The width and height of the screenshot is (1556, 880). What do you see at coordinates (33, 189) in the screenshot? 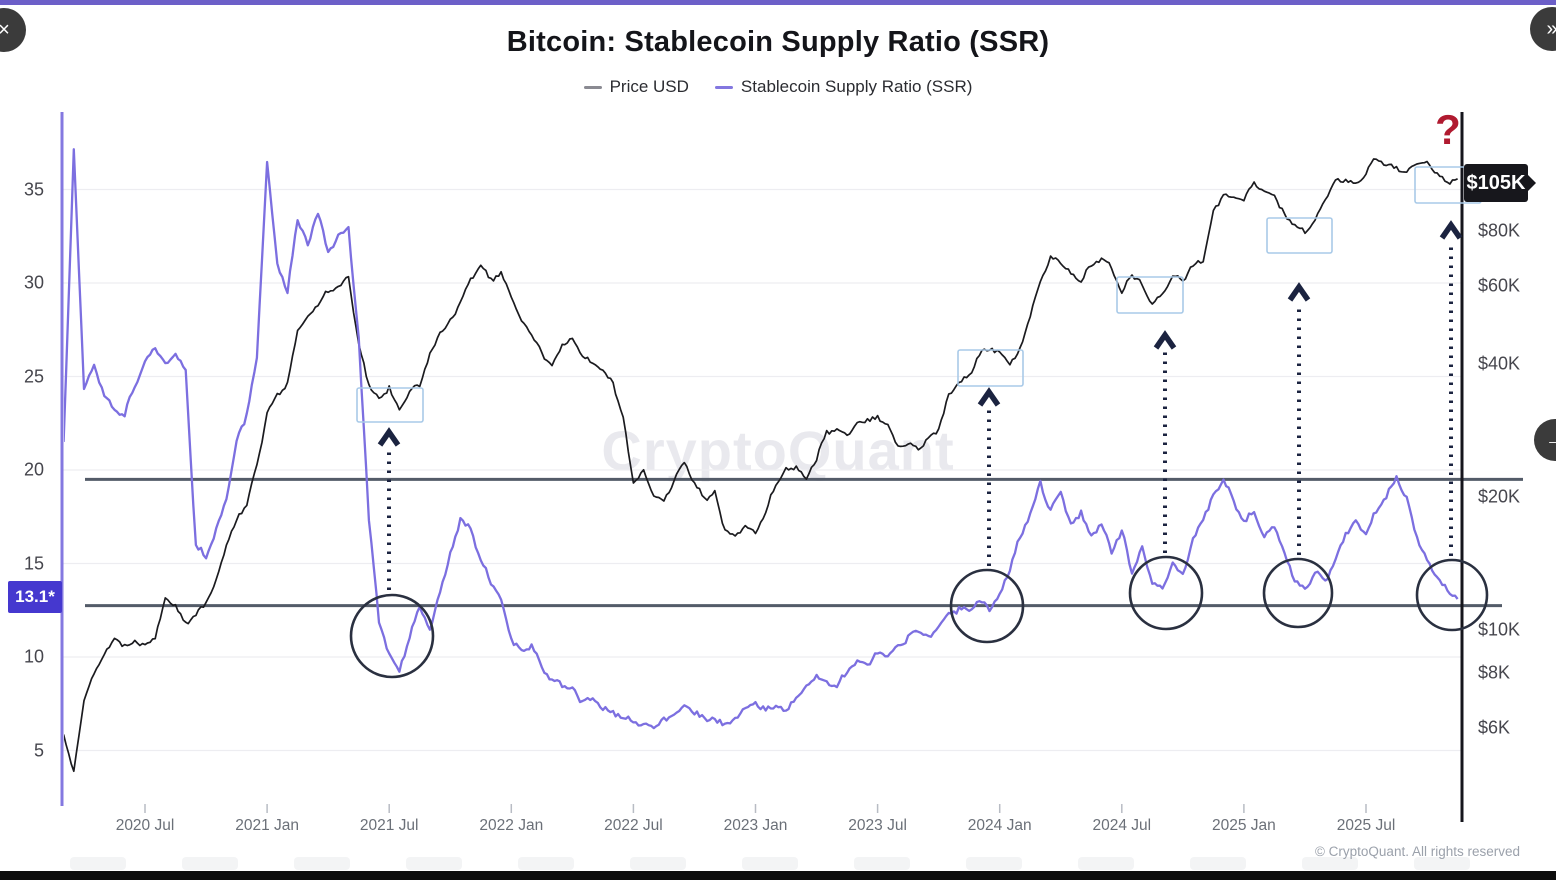
I see `left-axis-tick-label: 35` at bounding box center [33, 189].